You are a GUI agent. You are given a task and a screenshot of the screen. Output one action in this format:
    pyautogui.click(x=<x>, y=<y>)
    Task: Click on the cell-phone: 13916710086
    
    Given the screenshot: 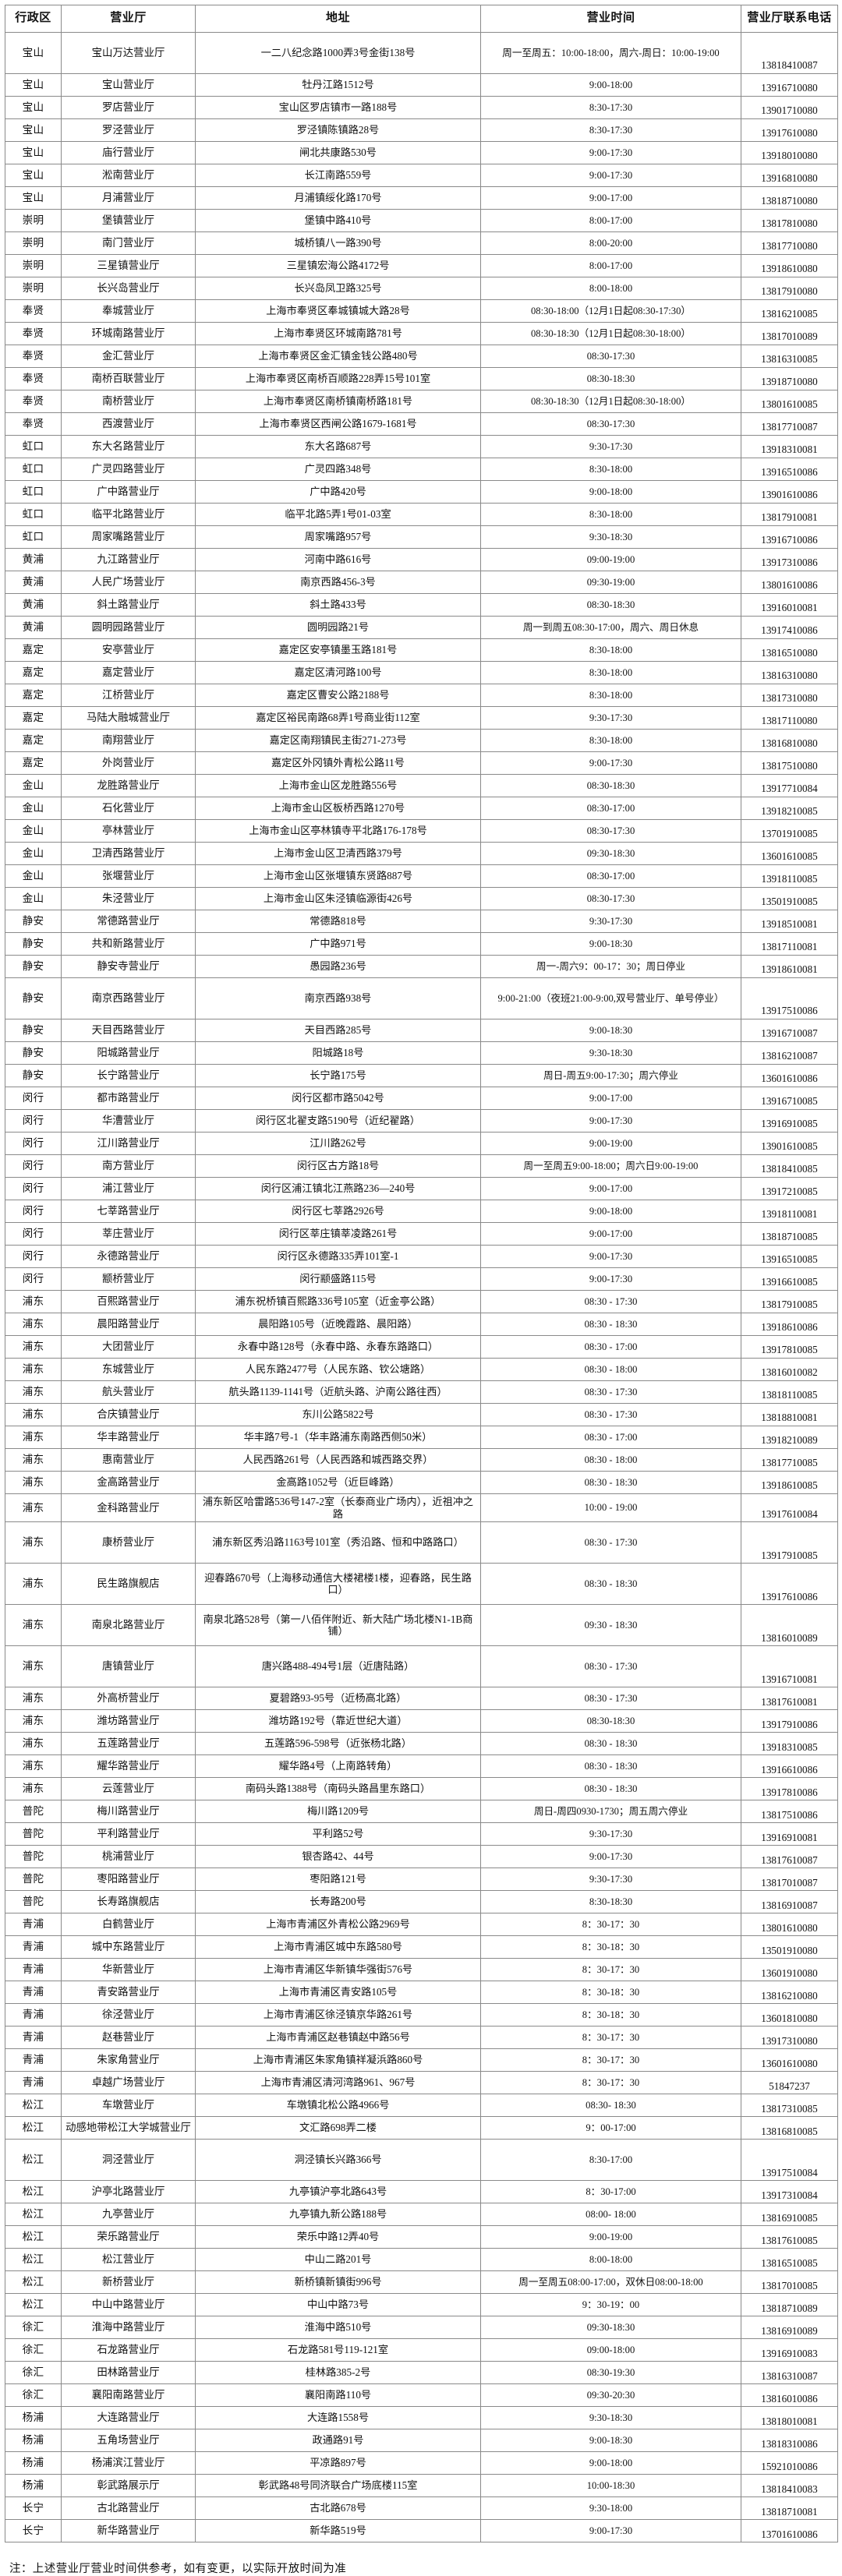 What is the action you would take?
    pyautogui.click(x=790, y=537)
    